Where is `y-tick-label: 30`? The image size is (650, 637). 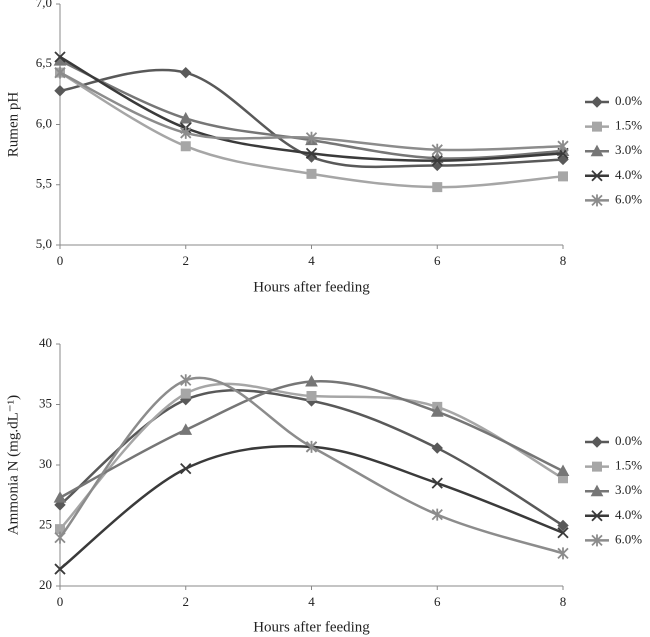 y-tick-label: 30 is located at coordinates (45, 463).